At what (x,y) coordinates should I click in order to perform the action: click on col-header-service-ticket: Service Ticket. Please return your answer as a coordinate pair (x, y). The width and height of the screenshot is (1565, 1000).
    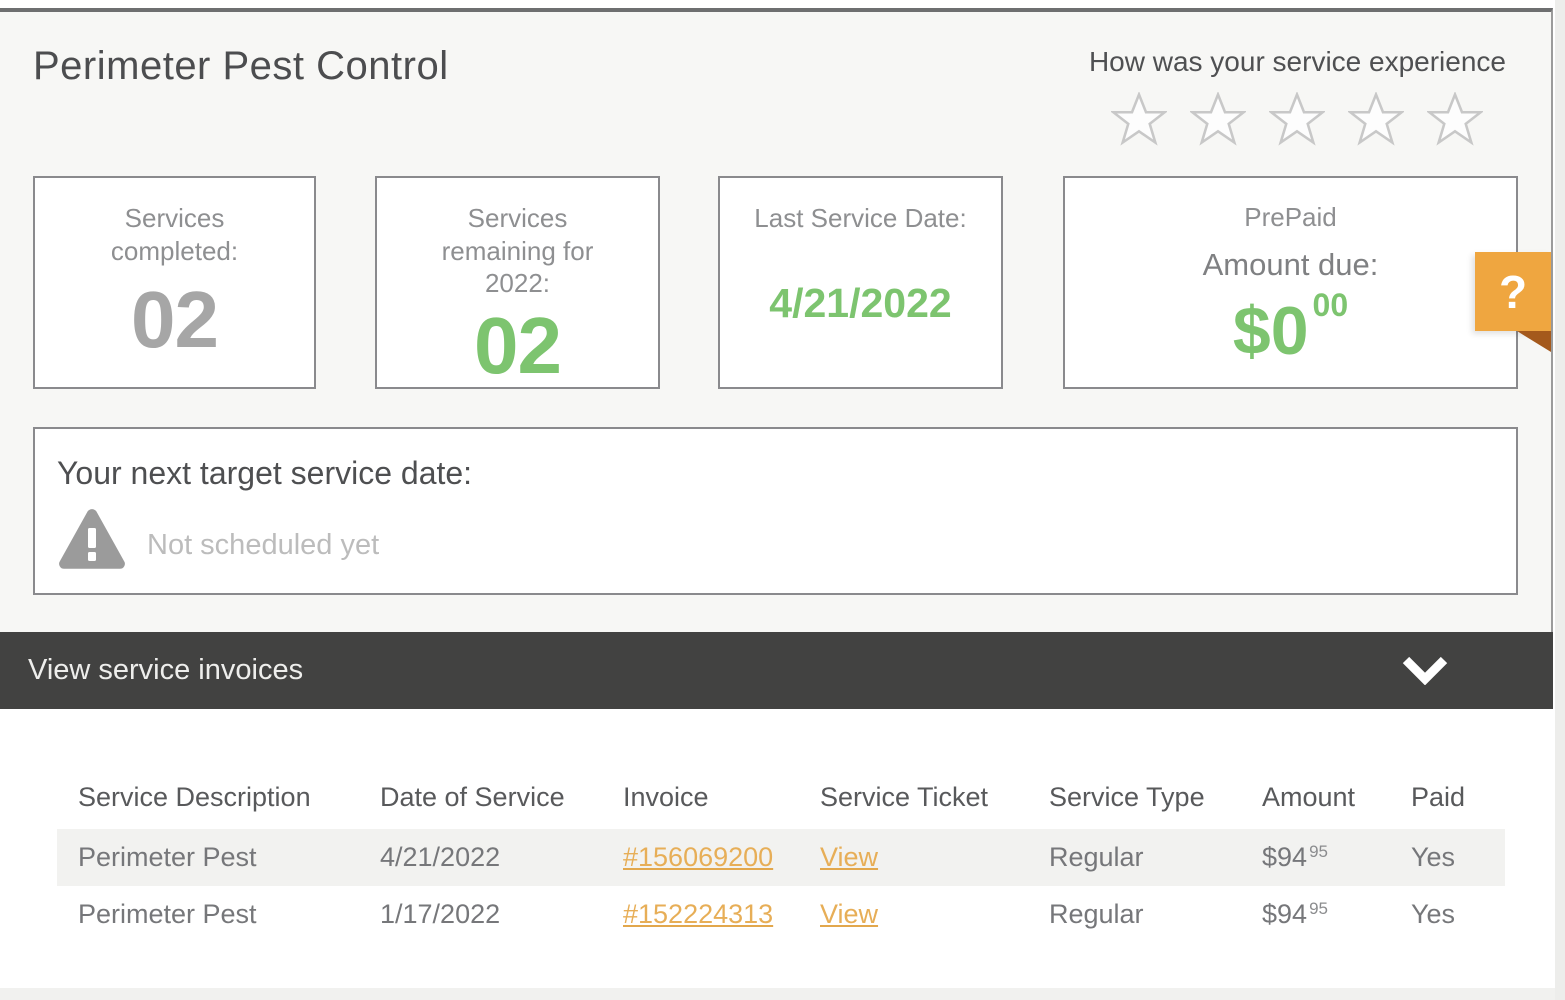
    Looking at the image, I should click on (904, 796).